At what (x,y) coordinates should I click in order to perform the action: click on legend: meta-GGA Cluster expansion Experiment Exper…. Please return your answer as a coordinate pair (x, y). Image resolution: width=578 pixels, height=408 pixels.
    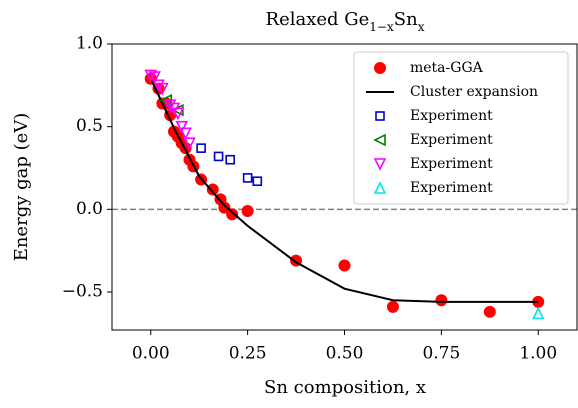
    Looking at the image, I should click on (461, 128).